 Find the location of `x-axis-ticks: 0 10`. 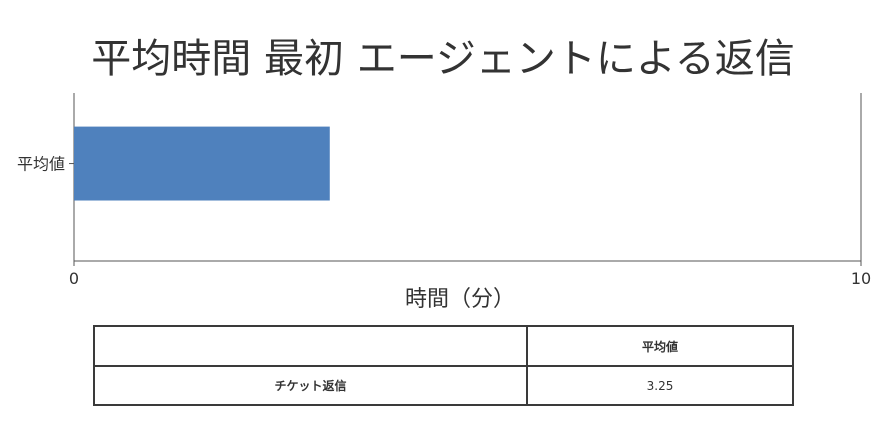

x-axis-ticks: 0 10 is located at coordinates (470, 274).